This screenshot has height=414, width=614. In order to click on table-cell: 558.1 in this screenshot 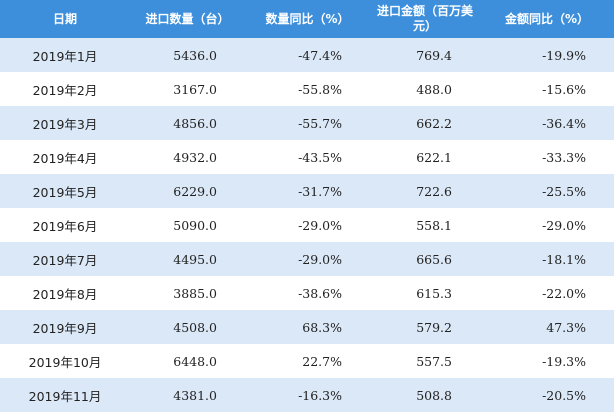, I will do `click(425, 225)`.